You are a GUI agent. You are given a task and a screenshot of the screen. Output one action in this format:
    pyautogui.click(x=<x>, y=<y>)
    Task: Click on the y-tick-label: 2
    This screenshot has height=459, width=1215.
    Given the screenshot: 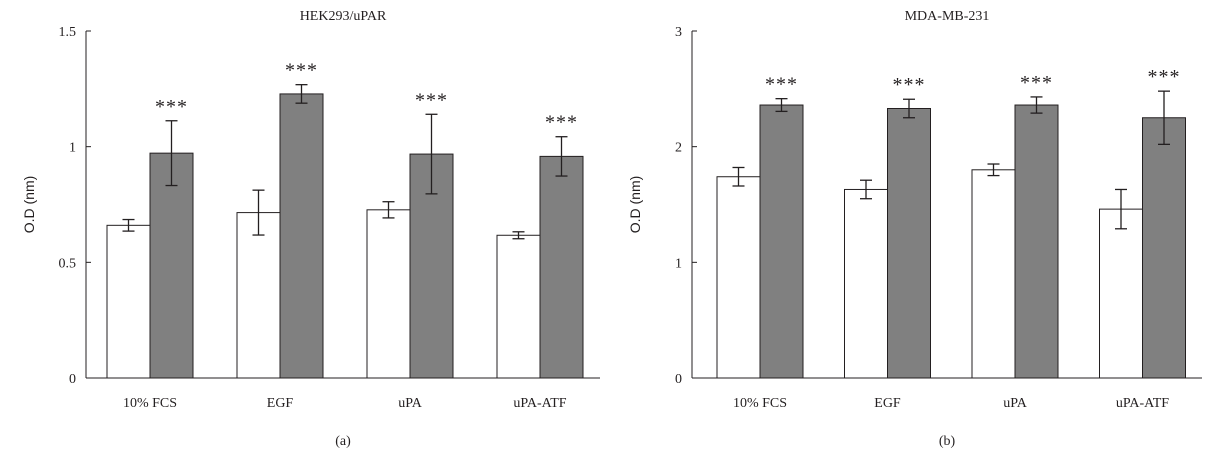 What is the action you would take?
    pyautogui.click(x=678, y=148)
    